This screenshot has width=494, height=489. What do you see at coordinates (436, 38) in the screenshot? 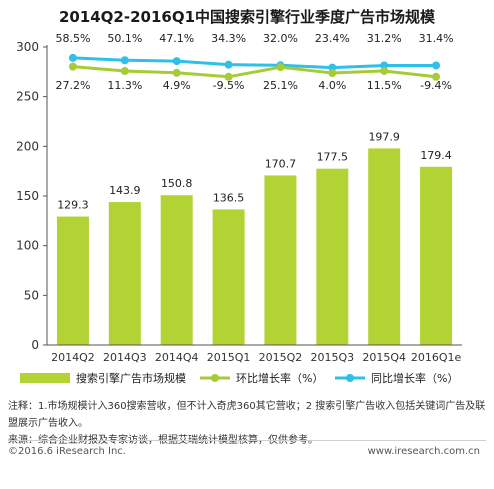
I see `line-data-label: 31.4%` at bounding box center [436, 38].